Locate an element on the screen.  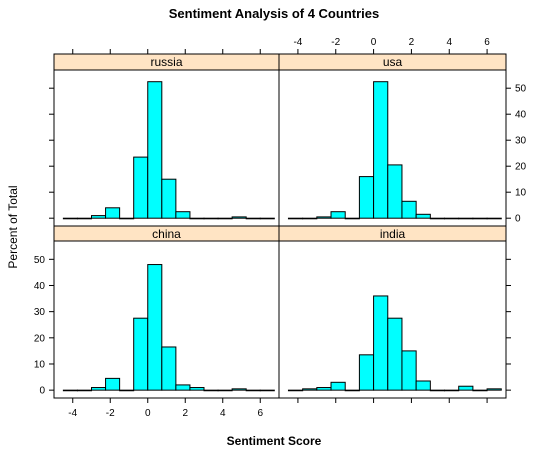
panel-border-india is located at coordinates (392, 319).